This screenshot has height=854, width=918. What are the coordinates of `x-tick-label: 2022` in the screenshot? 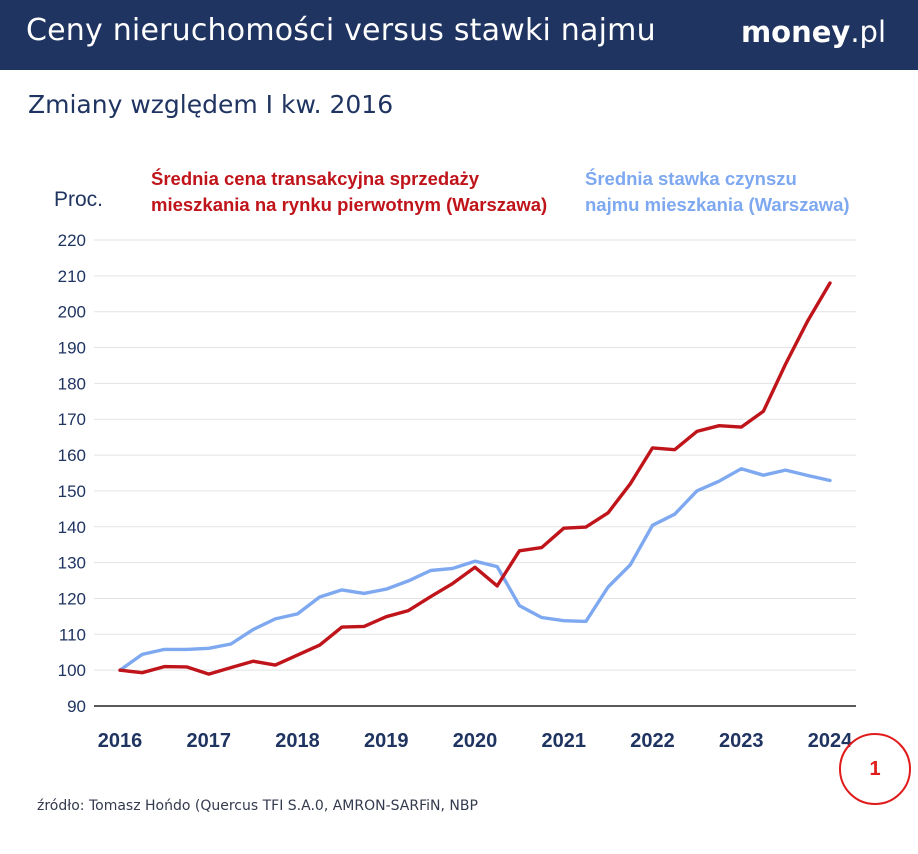 It's located at (652, 741).